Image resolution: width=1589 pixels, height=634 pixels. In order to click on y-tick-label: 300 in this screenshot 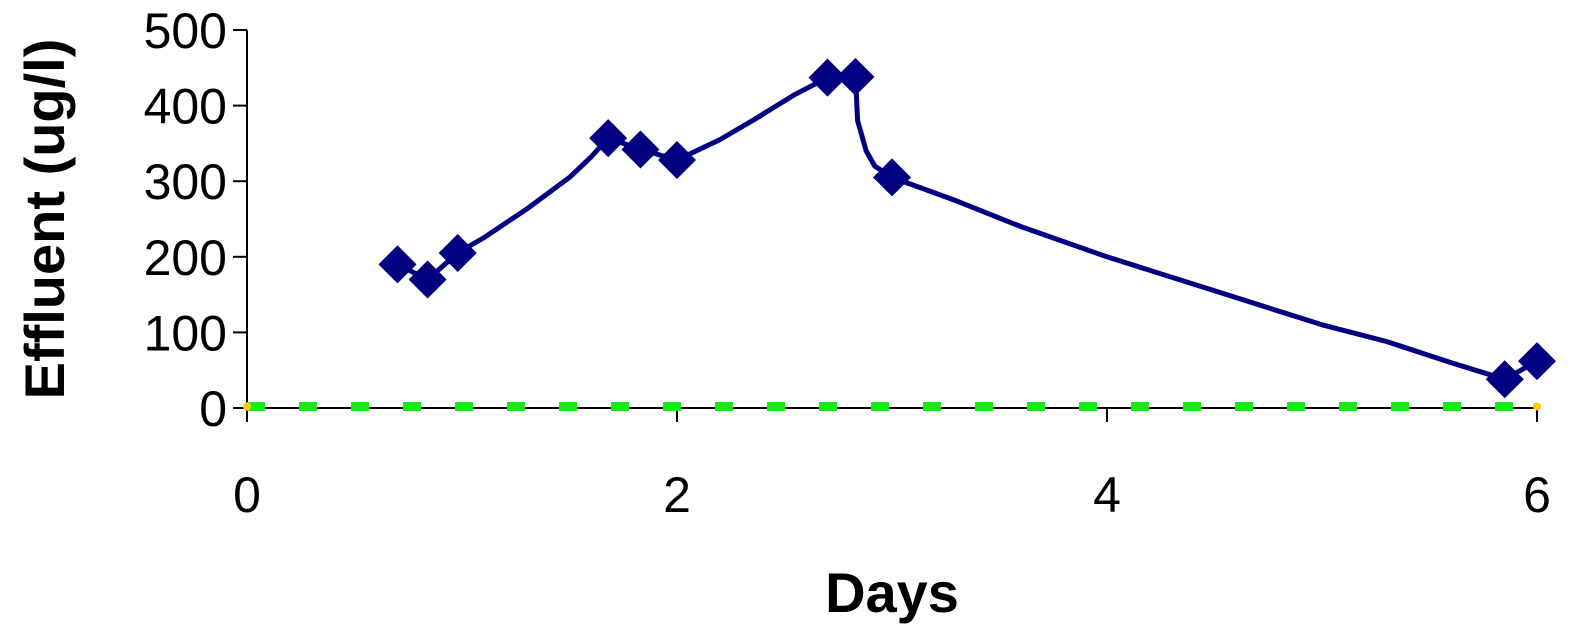, I will do `click(185, 182)`.